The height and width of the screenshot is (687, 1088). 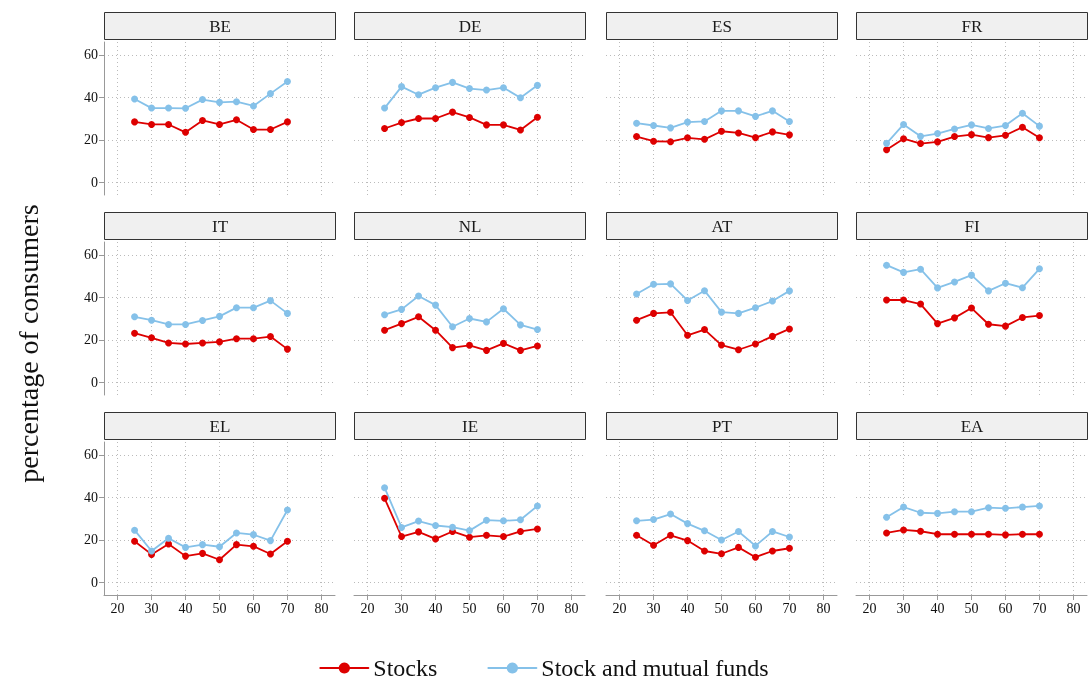 I want to click on chart-title: IT, so click(x=220, y=226).